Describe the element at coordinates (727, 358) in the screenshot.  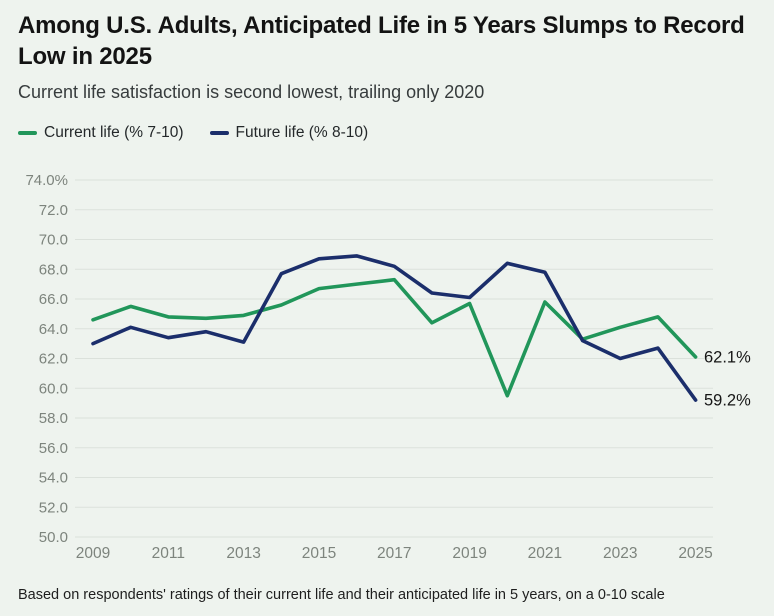
I see `series-end-label: 62.1%` at that location.